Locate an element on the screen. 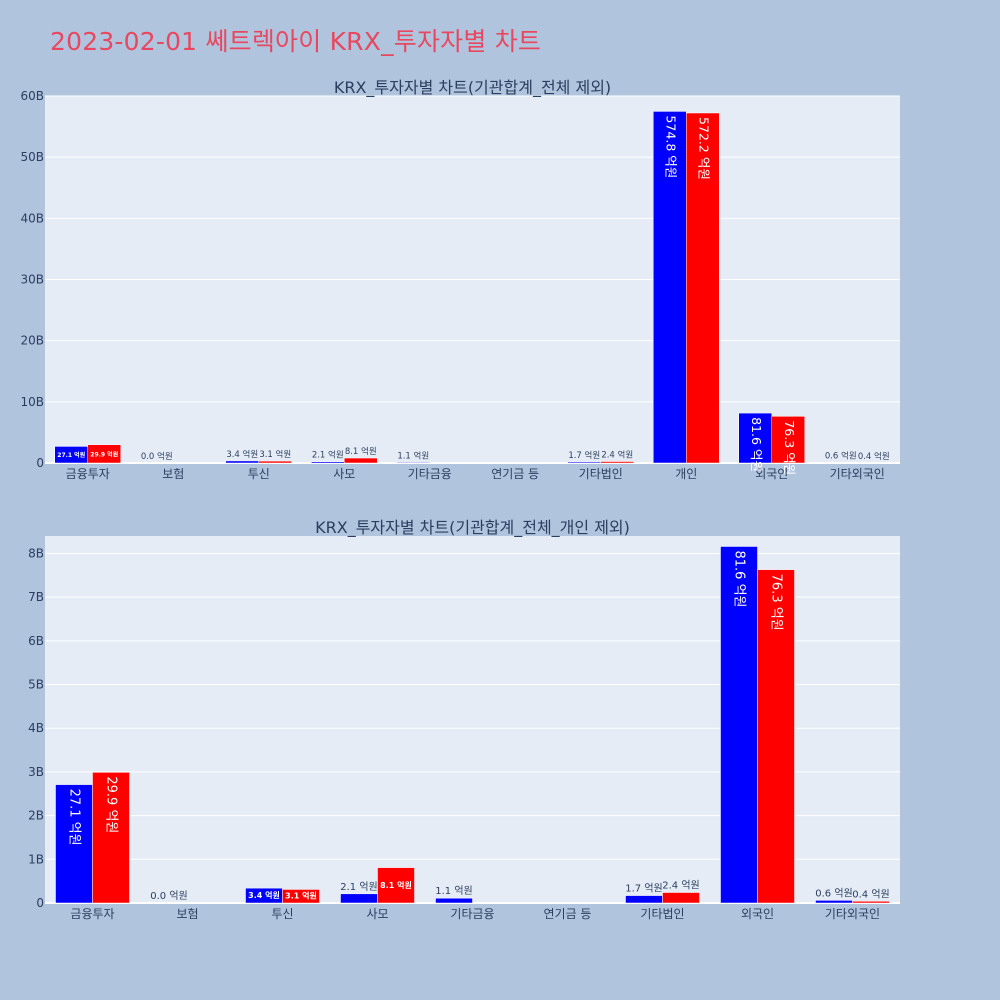  y-tick-label: 30B is located at coordinates (32, 280).